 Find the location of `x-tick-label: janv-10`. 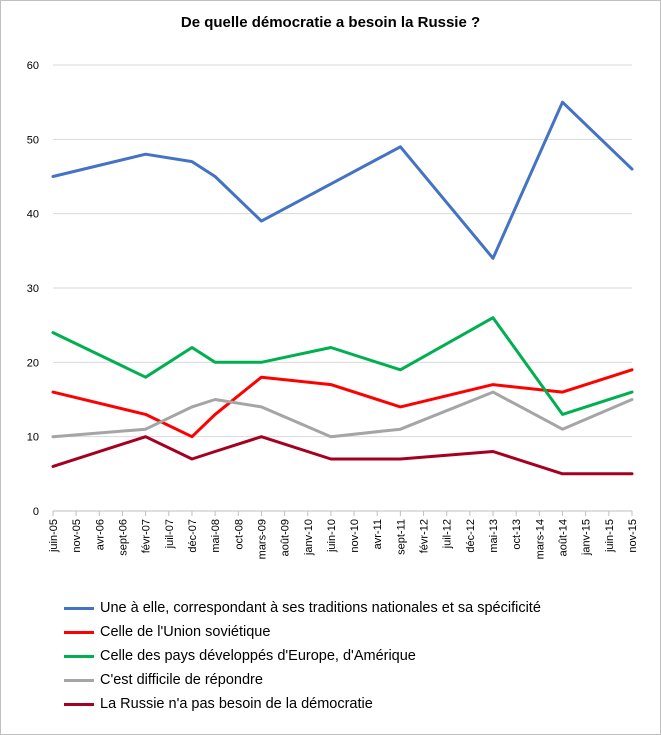

x-tick-label: janv-10 is located at coordinates (309, 537).